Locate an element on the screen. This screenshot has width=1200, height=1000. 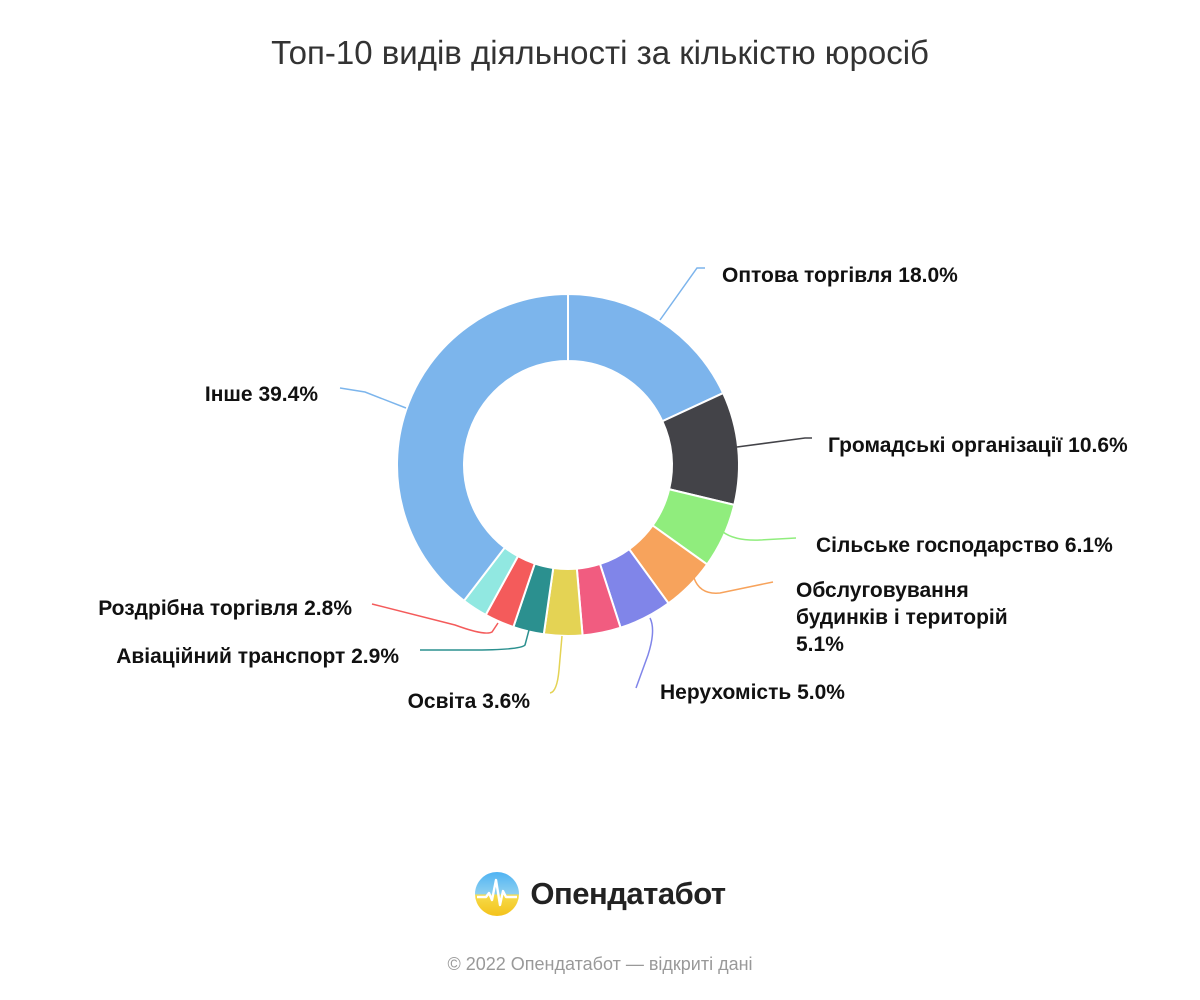
data-label-1: Громадські організації 10.6% is located at coordinates (978, 445).